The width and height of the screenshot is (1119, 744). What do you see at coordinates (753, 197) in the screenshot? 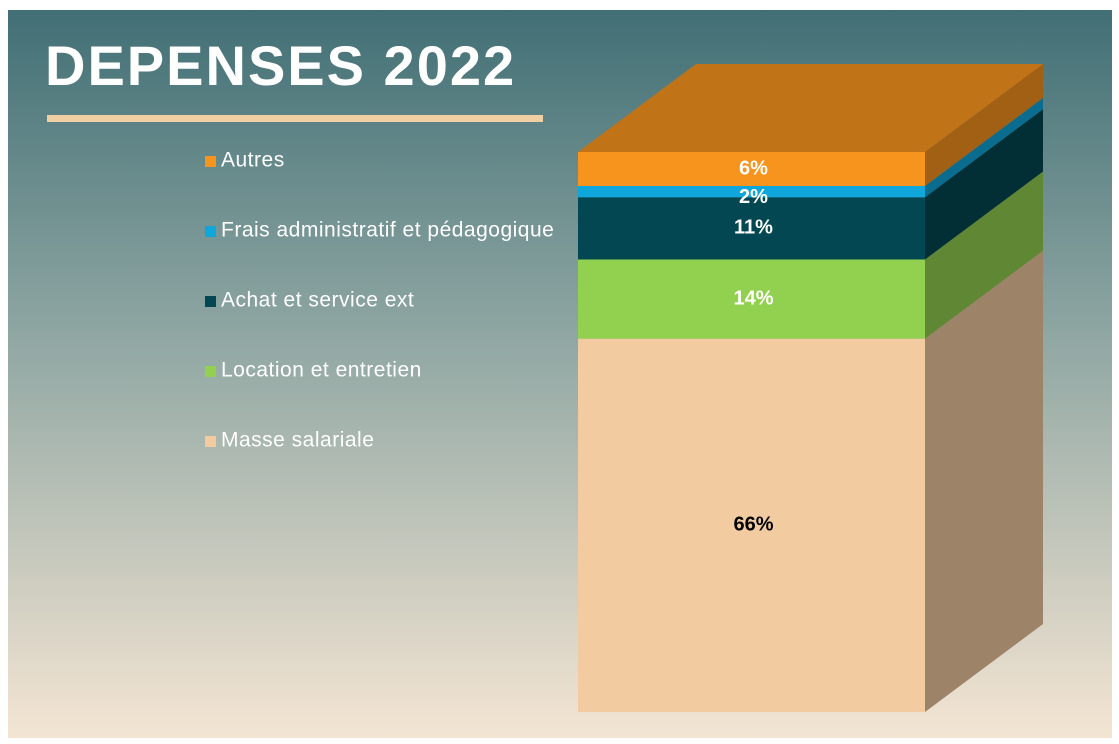
I see `data-label: 2%` at bounding box center [753, 197].